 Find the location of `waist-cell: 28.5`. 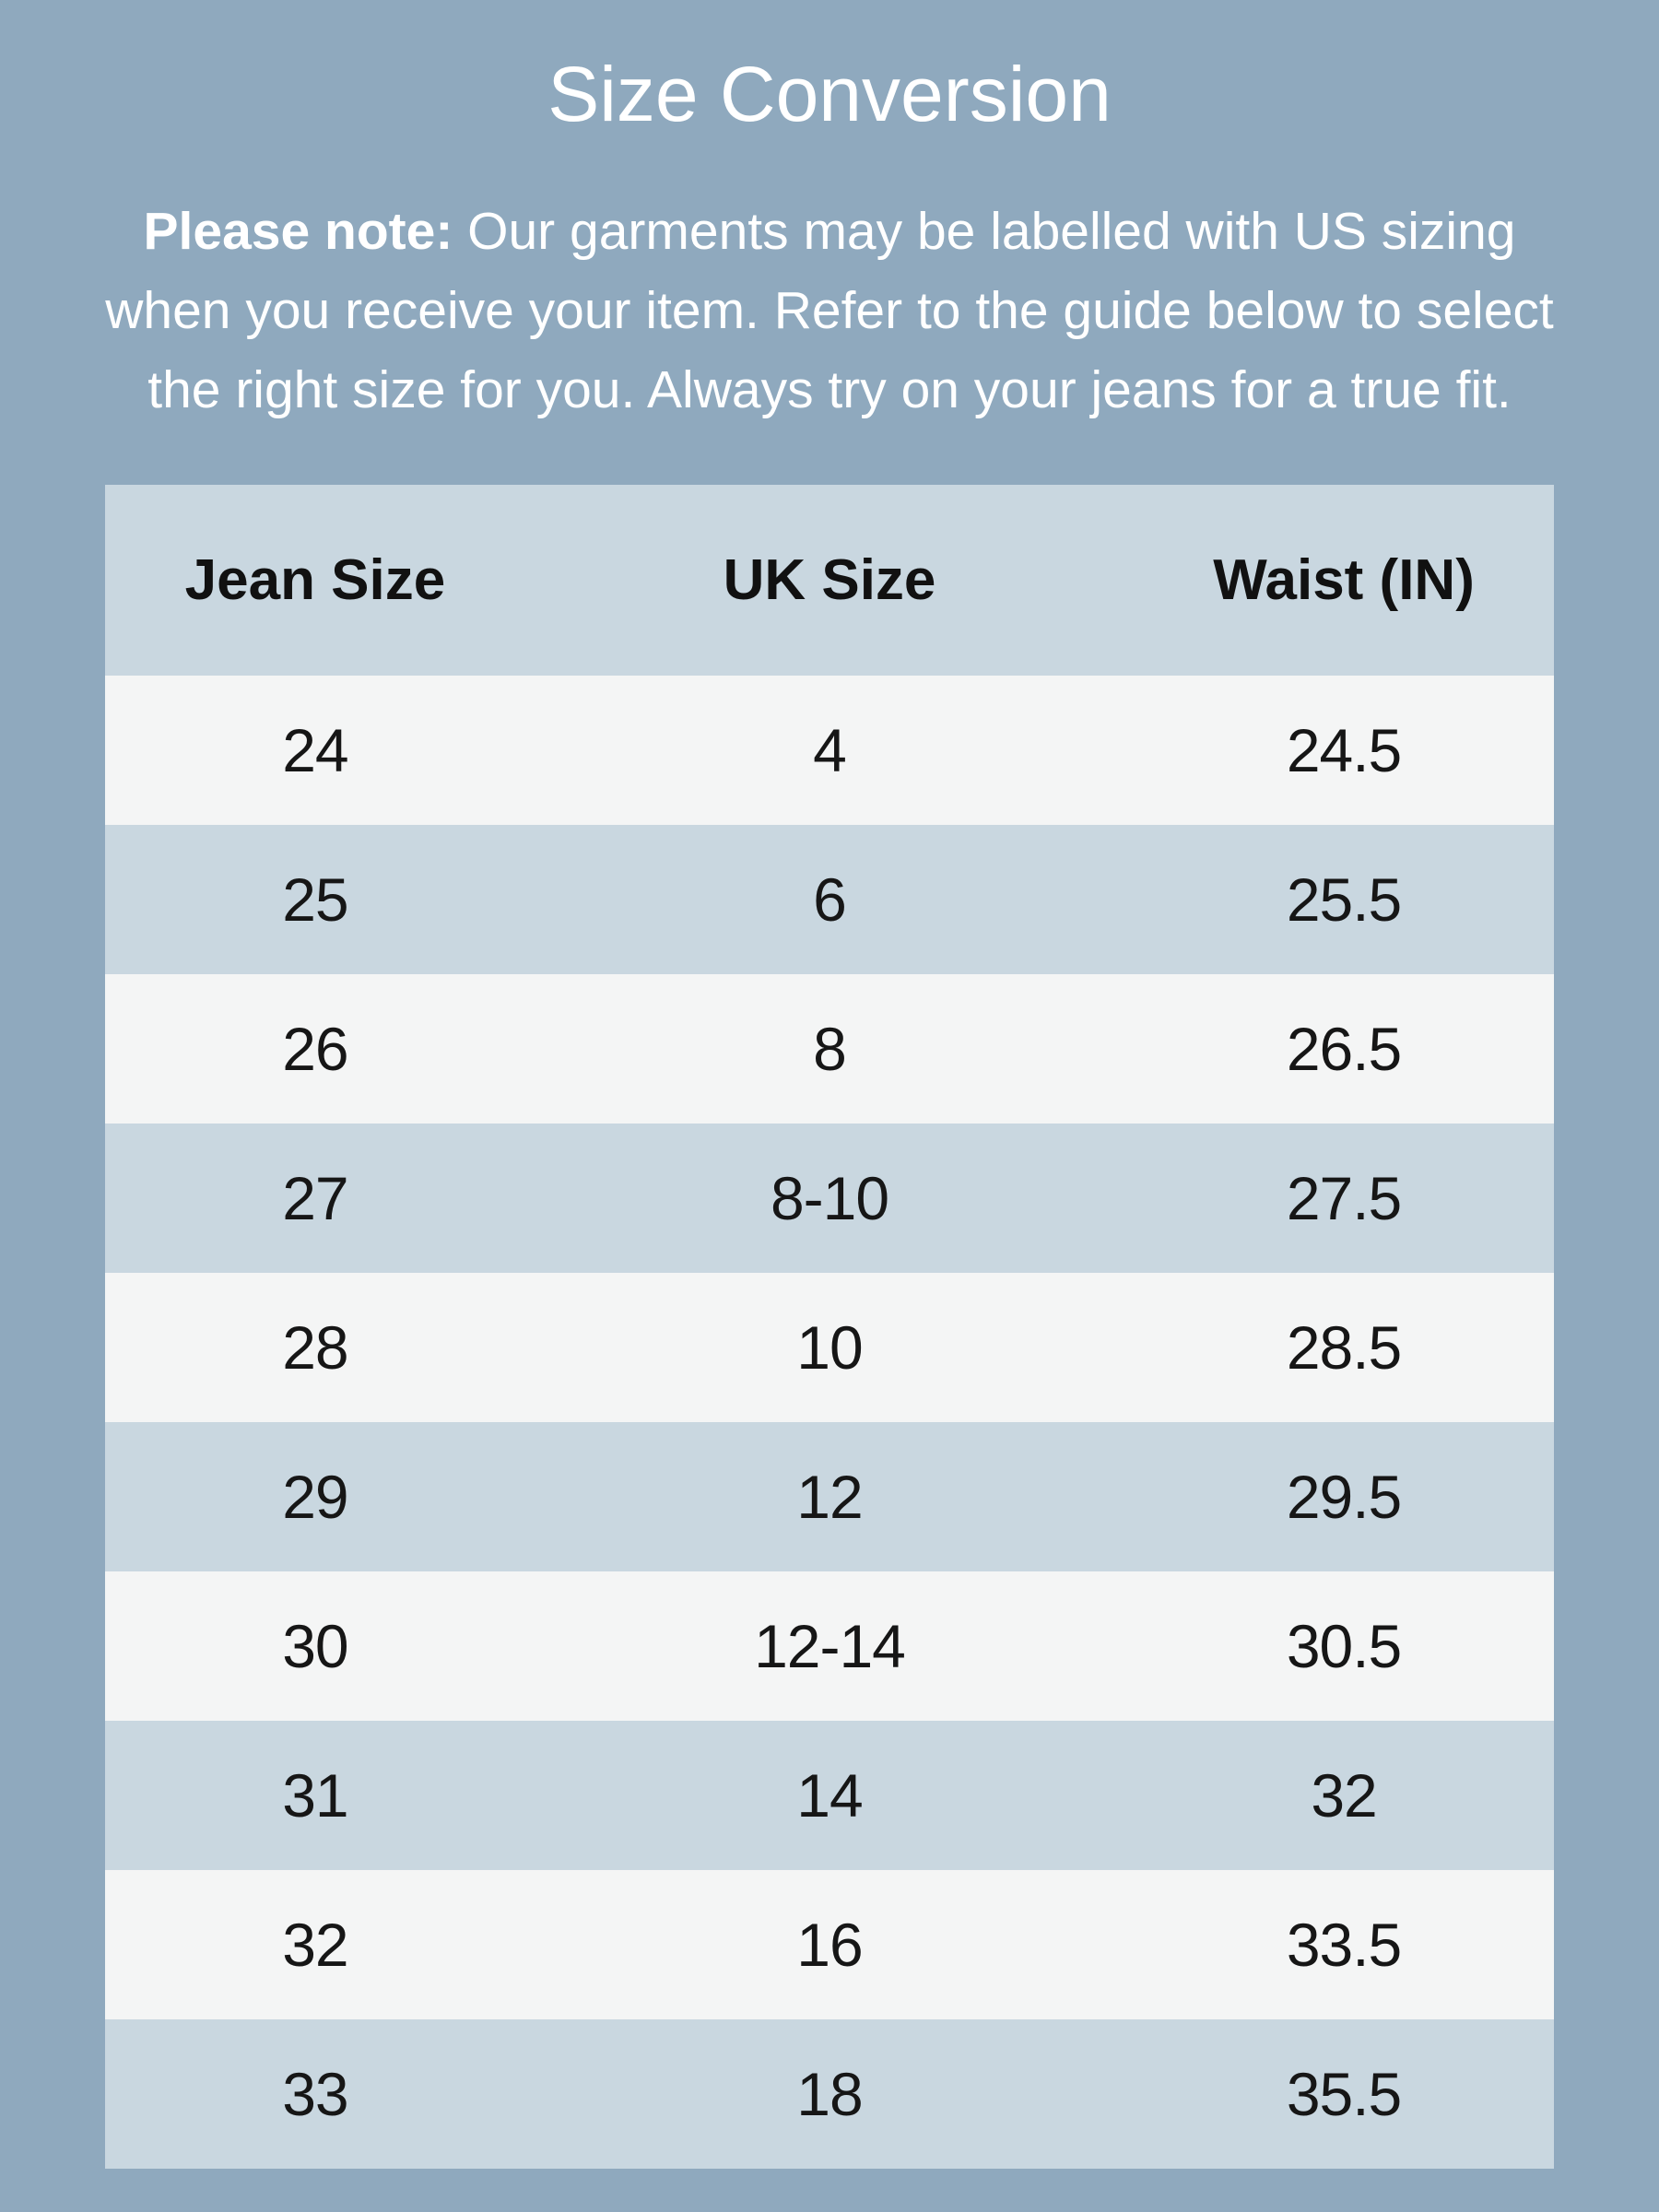

waist-cell: 28.5 is located at coordinates (1344, 1348).